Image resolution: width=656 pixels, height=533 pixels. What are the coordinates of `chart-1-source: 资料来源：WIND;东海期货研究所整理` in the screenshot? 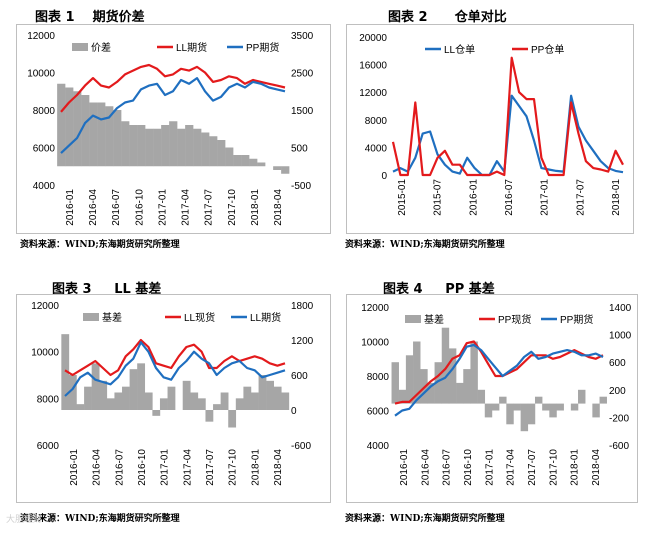 It's located at (100, 245).